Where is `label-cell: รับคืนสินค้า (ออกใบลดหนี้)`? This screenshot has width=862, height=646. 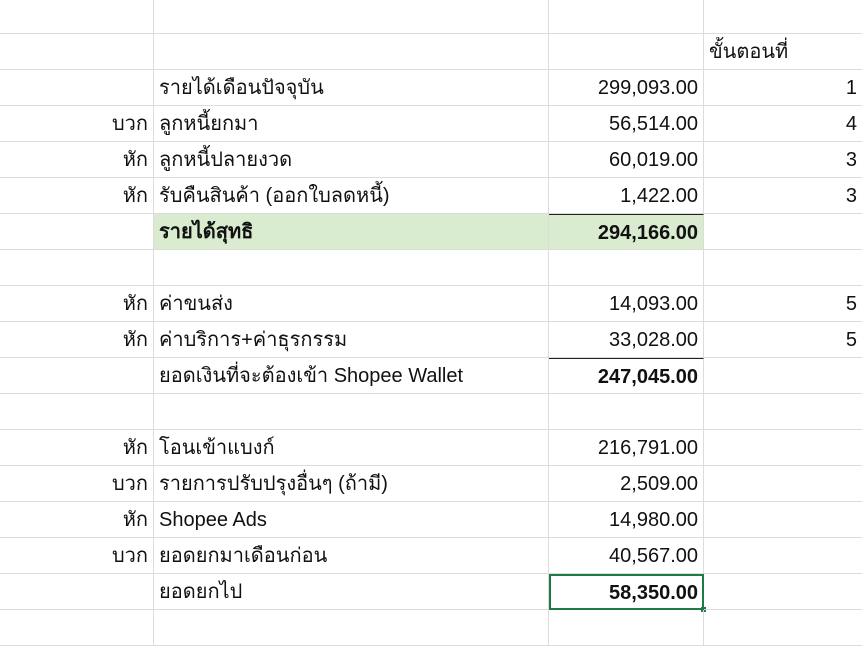
label-cell: รับคืนสินค้า (ออกใบลดหนี้) is located at coordinates (351, 196).